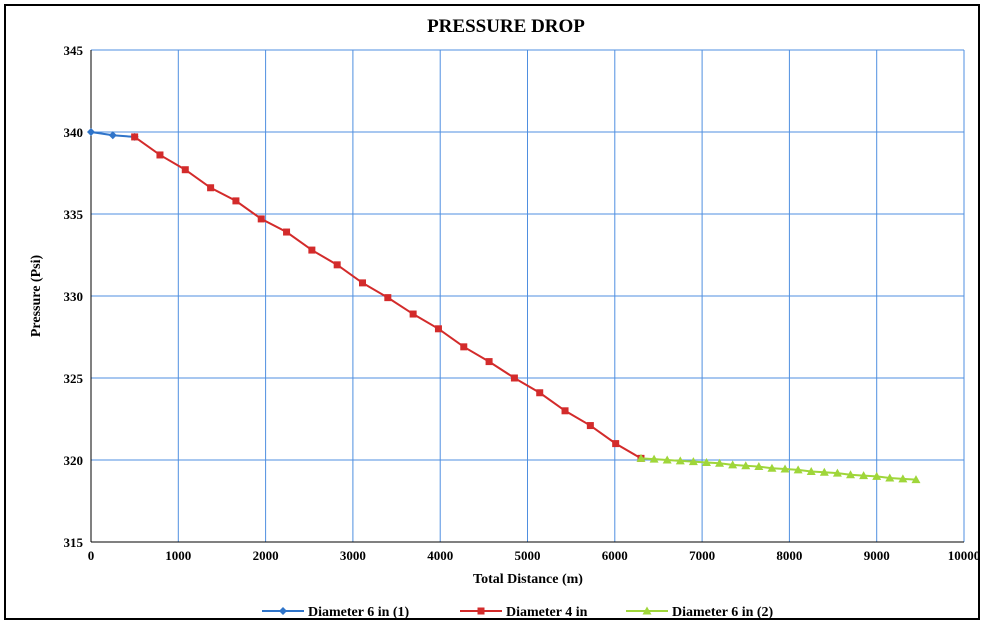 Image resolution: width=985 pixels, height=624 pixels. What do you see at coordinates (91, 555) in the screenshot?
I see `x-tick-label: 0` at bounding box center [91, 555].